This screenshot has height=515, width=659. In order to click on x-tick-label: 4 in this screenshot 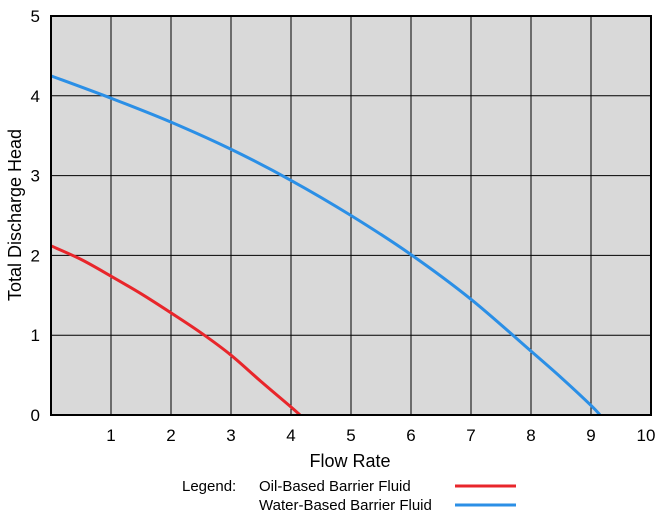, I will do `click(290, 435)`.